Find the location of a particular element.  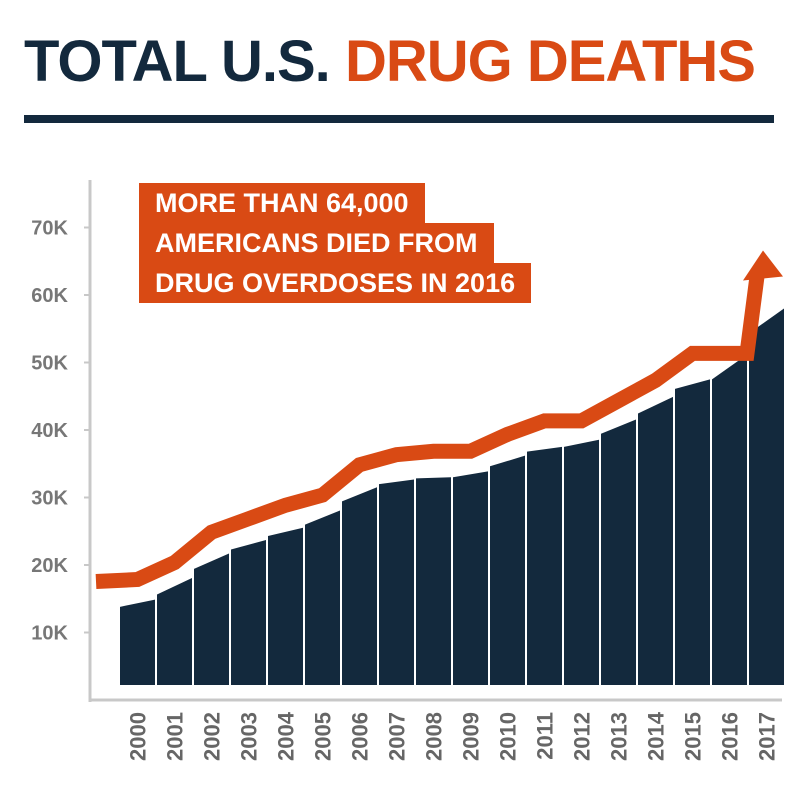

x-tick-label: 2016 is located at coordinates (730, 736).